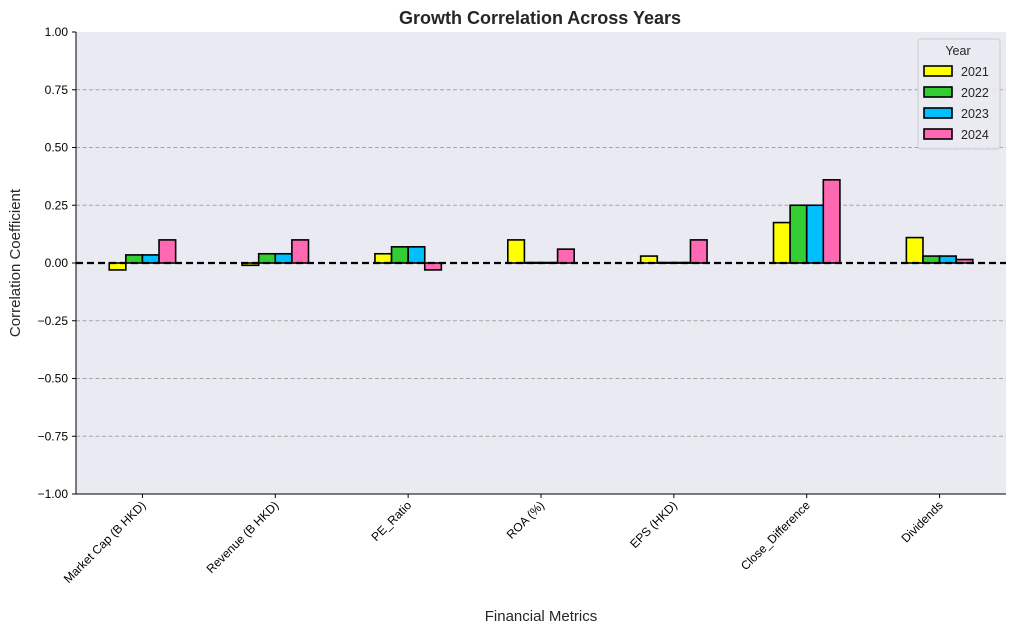 This screenshot has height=634, width=1015. Describe the element at coordinates (975, 93) in the screenshot. I see `legend-label-2022: 2022` at that location.